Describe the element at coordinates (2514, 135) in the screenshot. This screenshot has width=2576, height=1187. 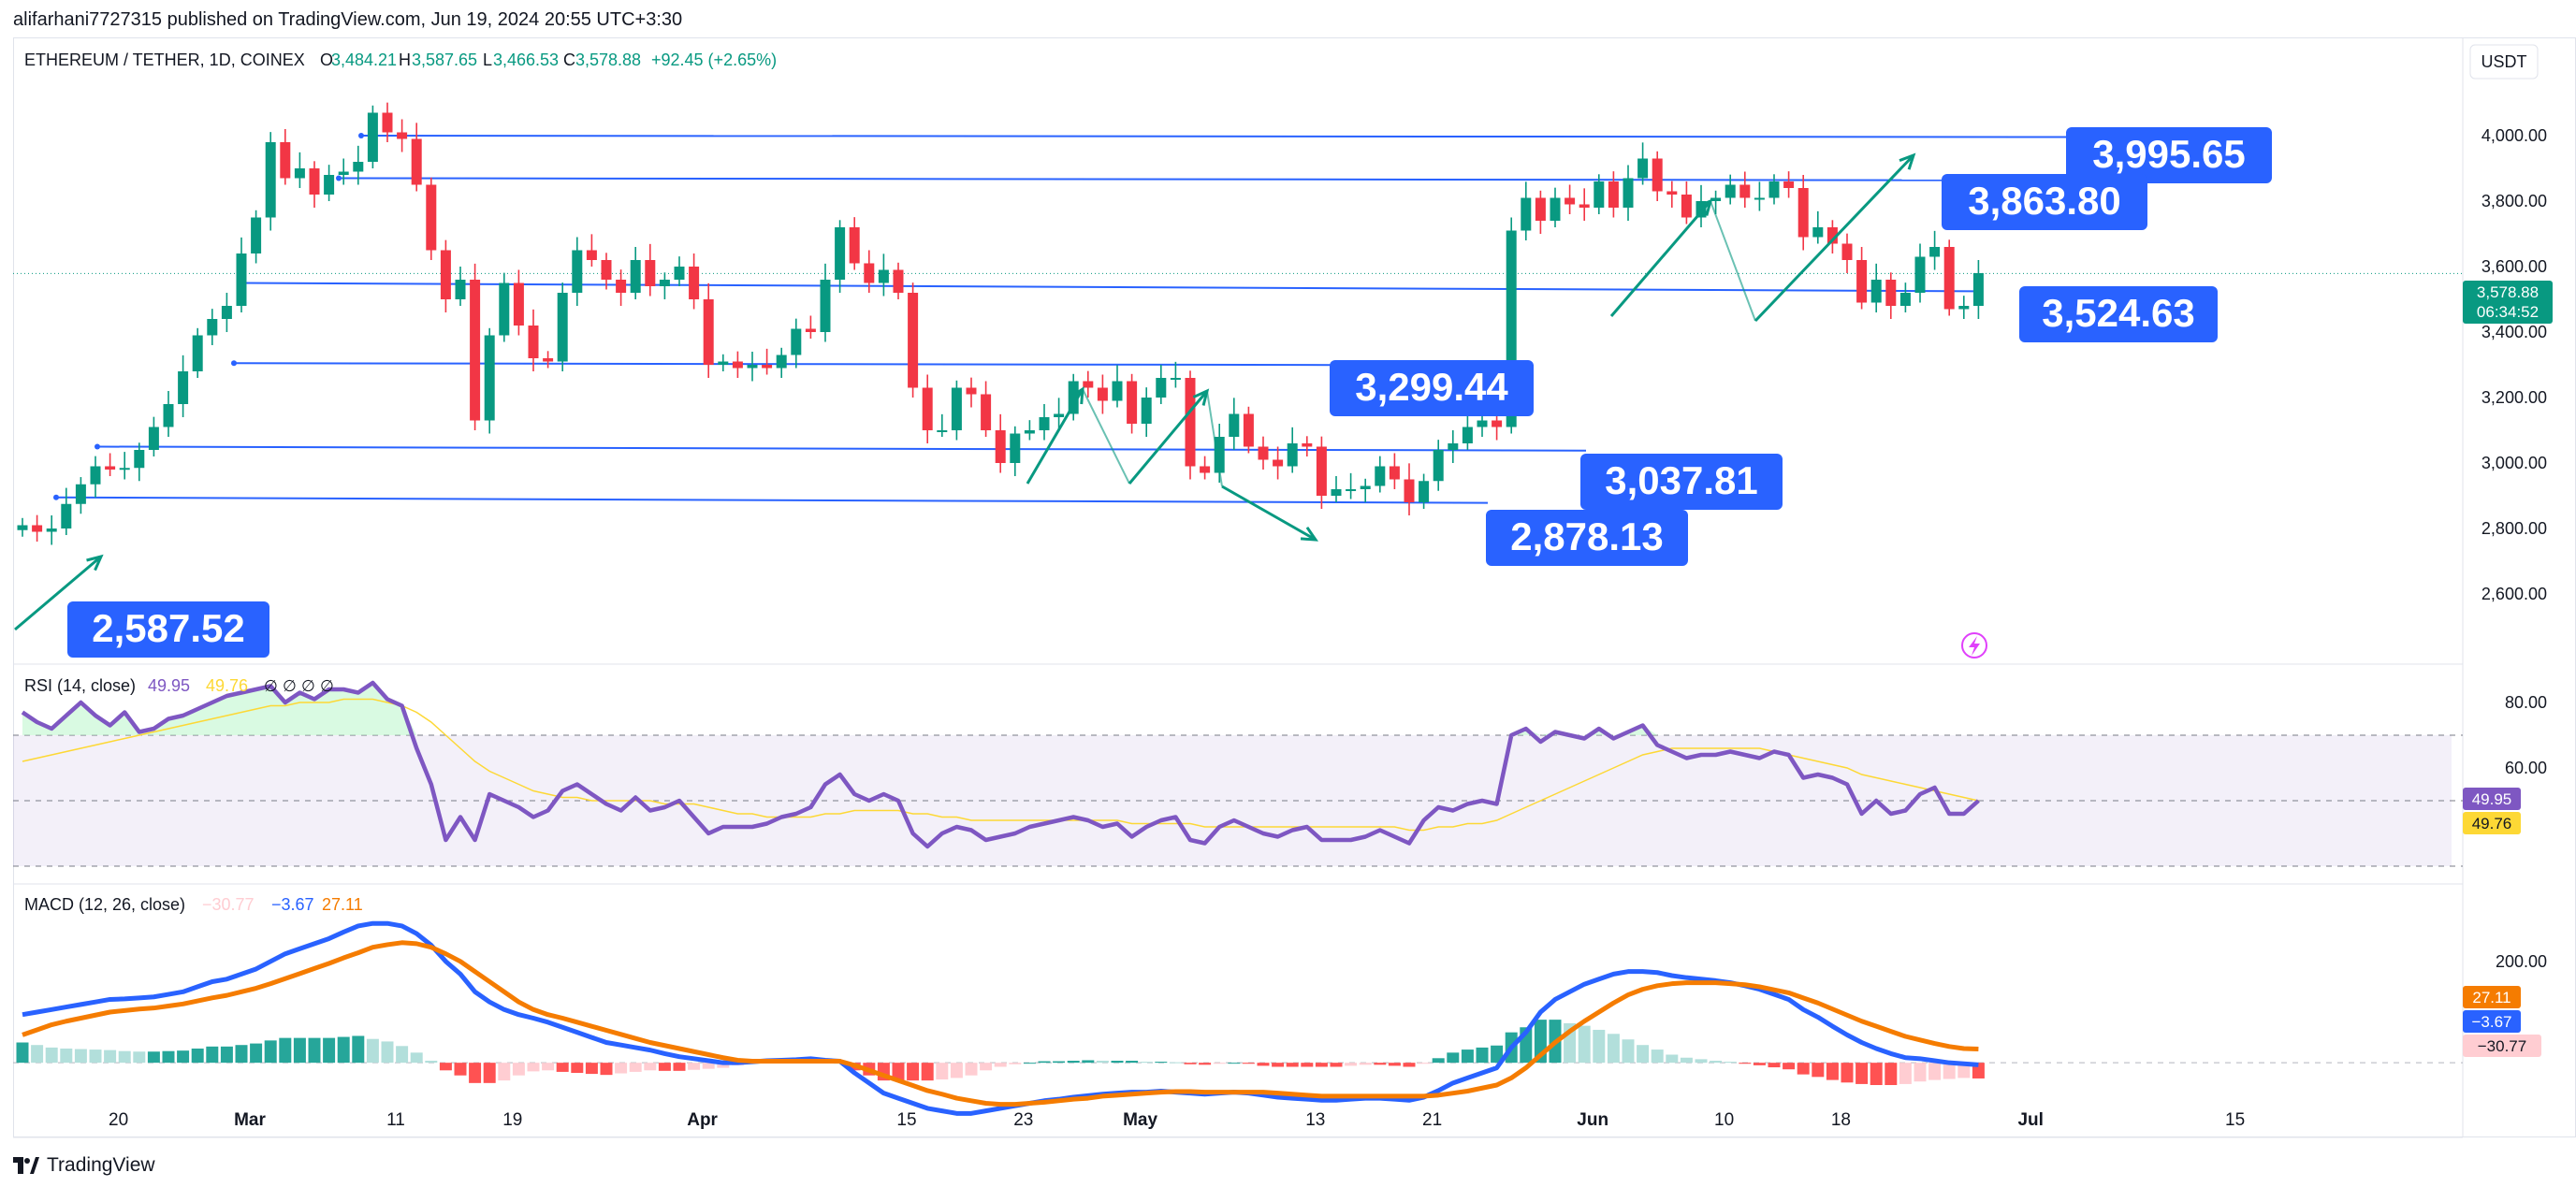
I see `price-tick-label: 4,000.00` at that location.